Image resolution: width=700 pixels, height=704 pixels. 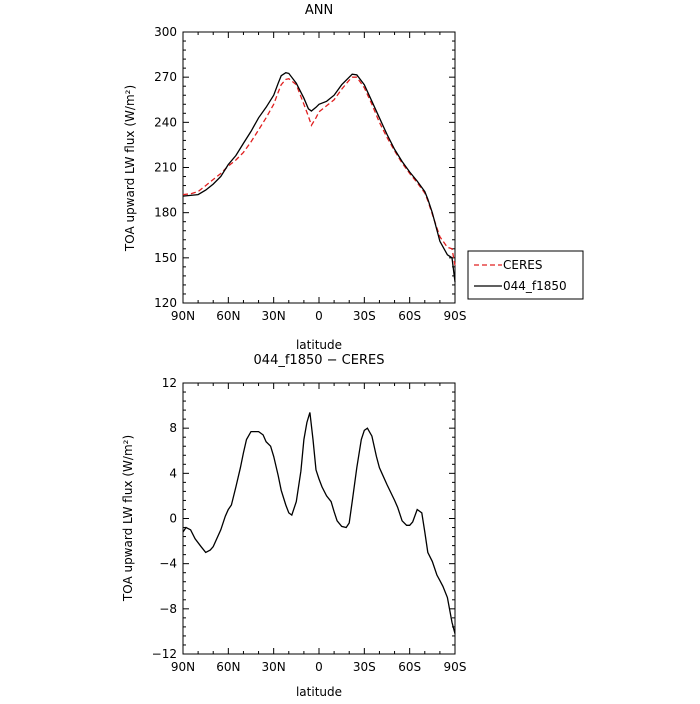 I want to click on series-line-difference, so click(x=319, y=523).